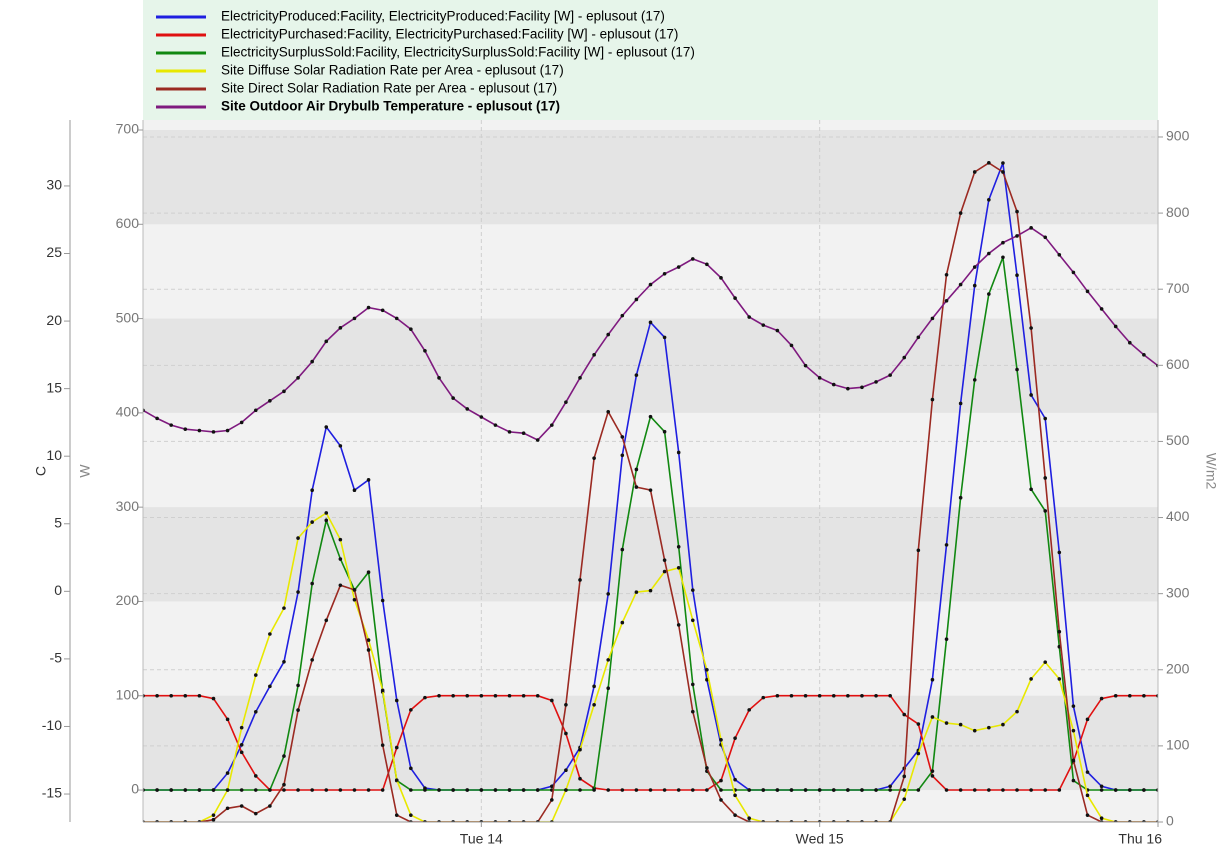 The image size is (1225, 852). Describe the element at coordinates (128, 506) in the screenshot. I see `y-tick-label: 300` at that location.